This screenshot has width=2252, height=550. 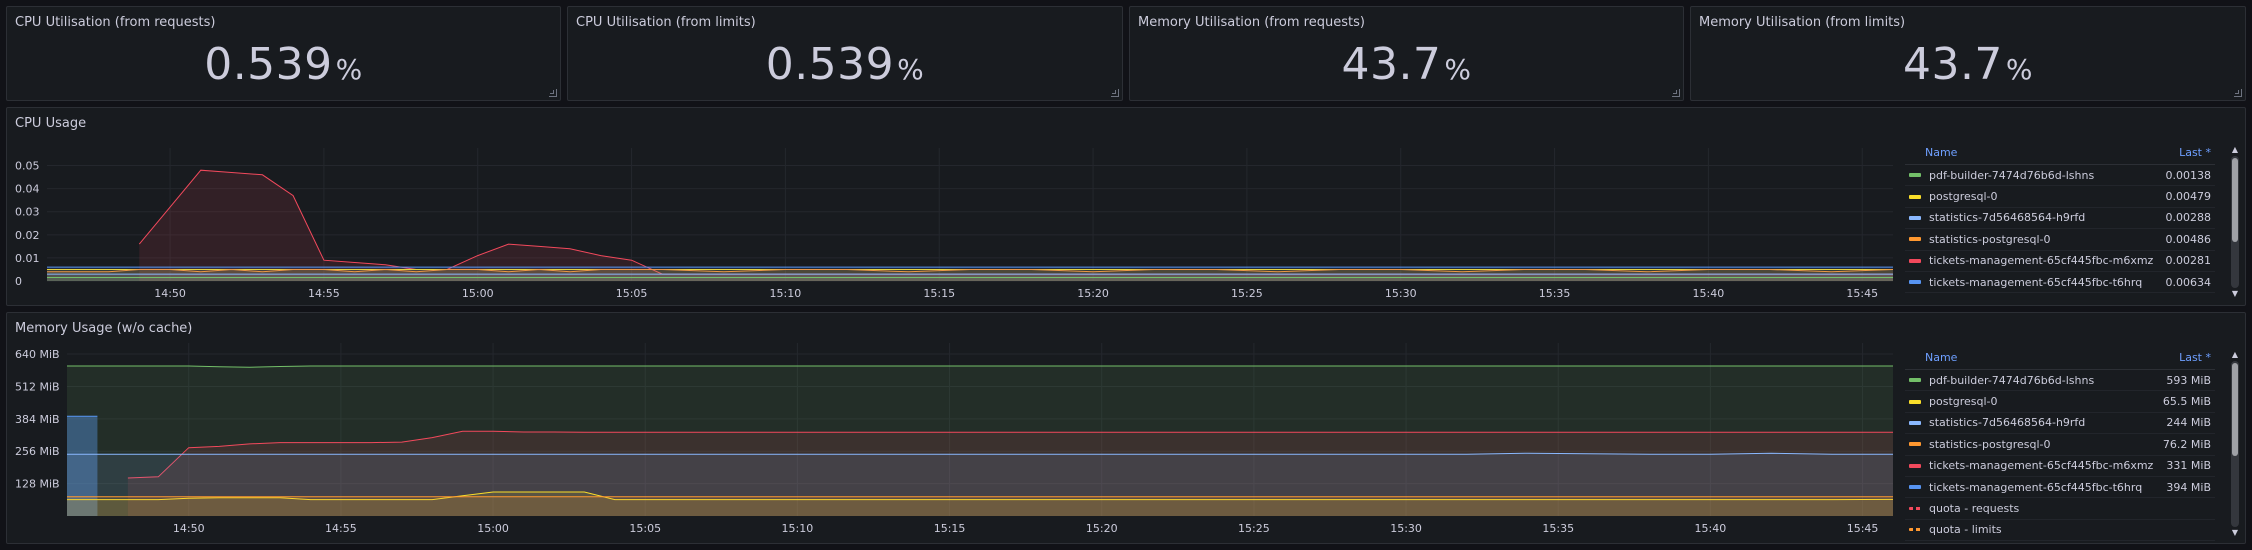 I want to click on x-tick-label: 15:25, so click(x=1254, y=528).